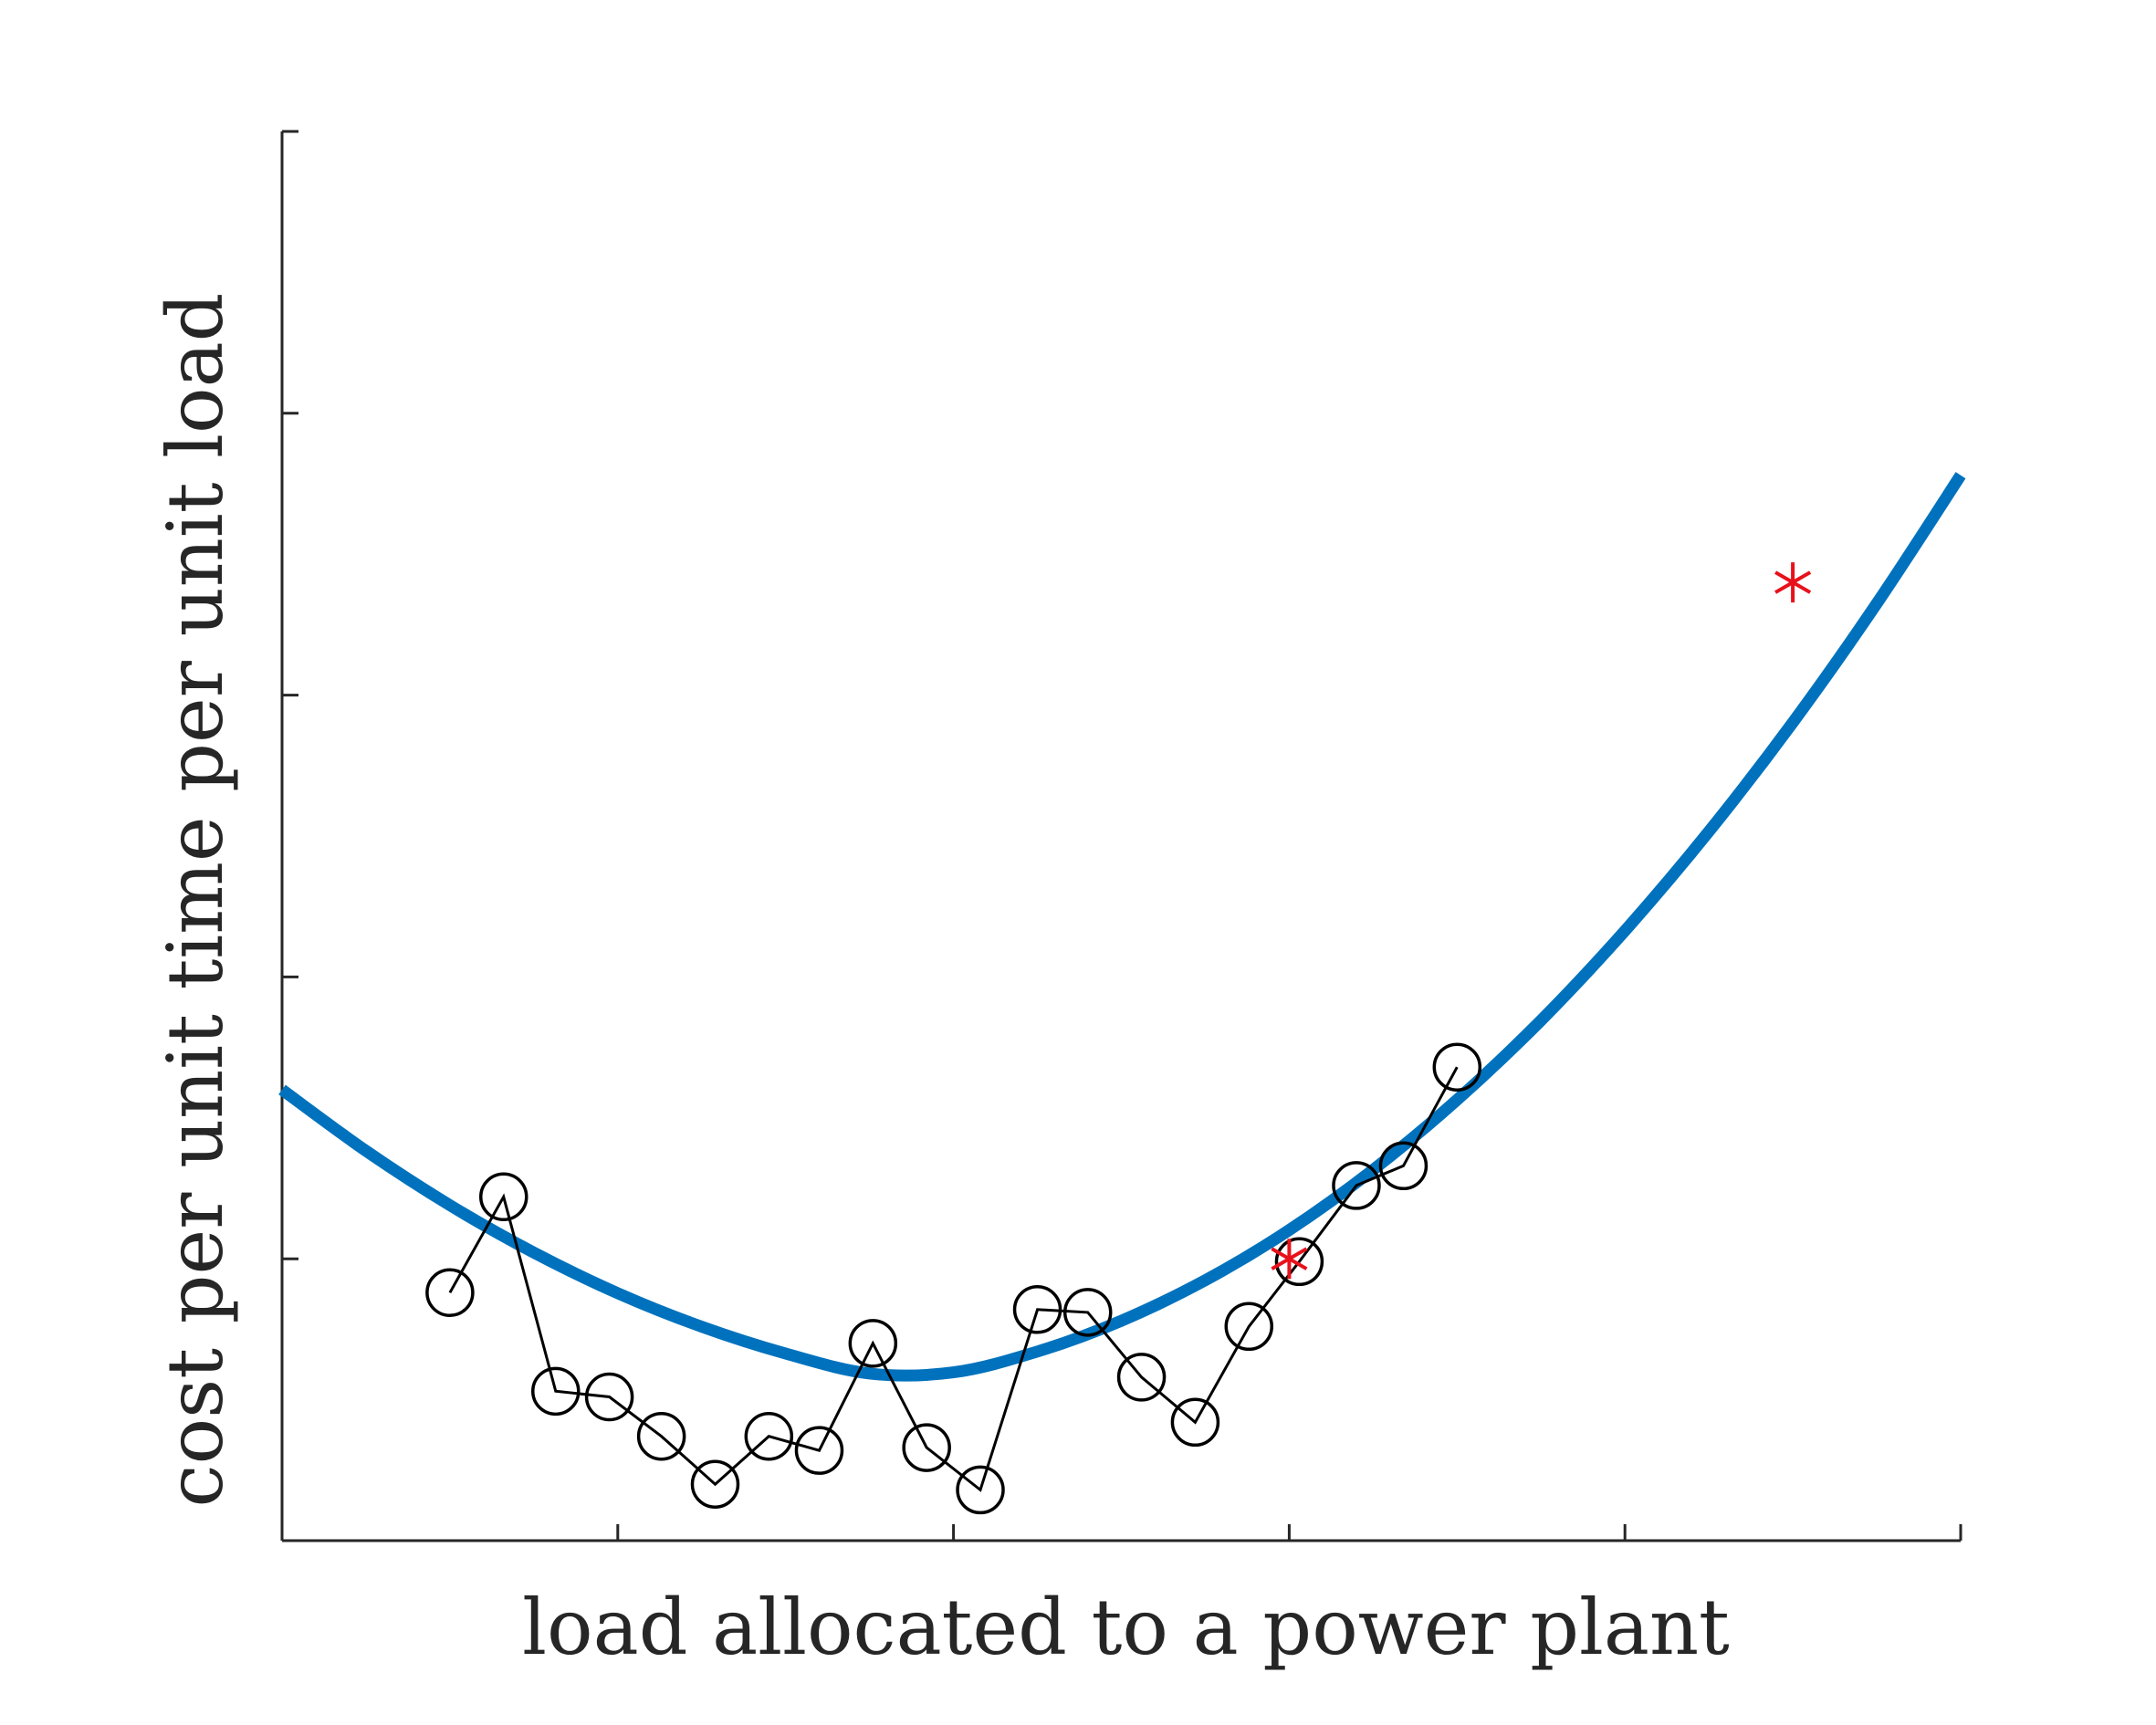  I want to click on x-axis-label: load allocated to a power plant, so click(1126, 1627).